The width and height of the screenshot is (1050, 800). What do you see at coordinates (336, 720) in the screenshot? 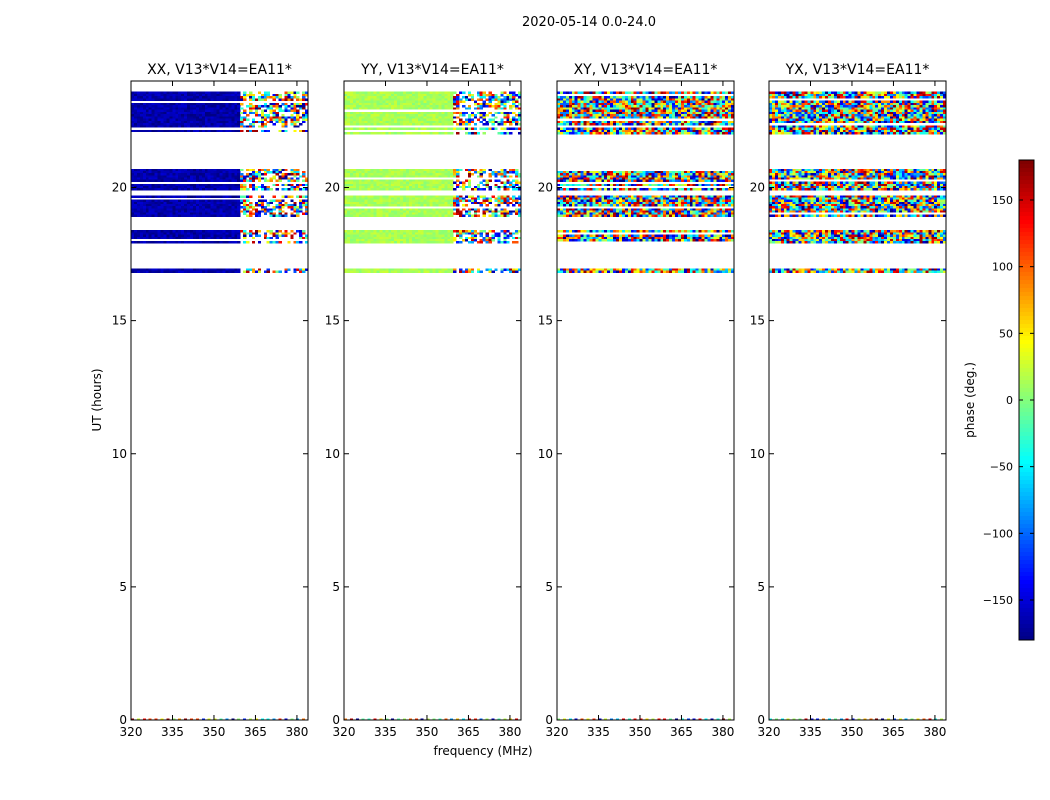
I see `y-tick-label: 0` at bounding box center [336, 720].